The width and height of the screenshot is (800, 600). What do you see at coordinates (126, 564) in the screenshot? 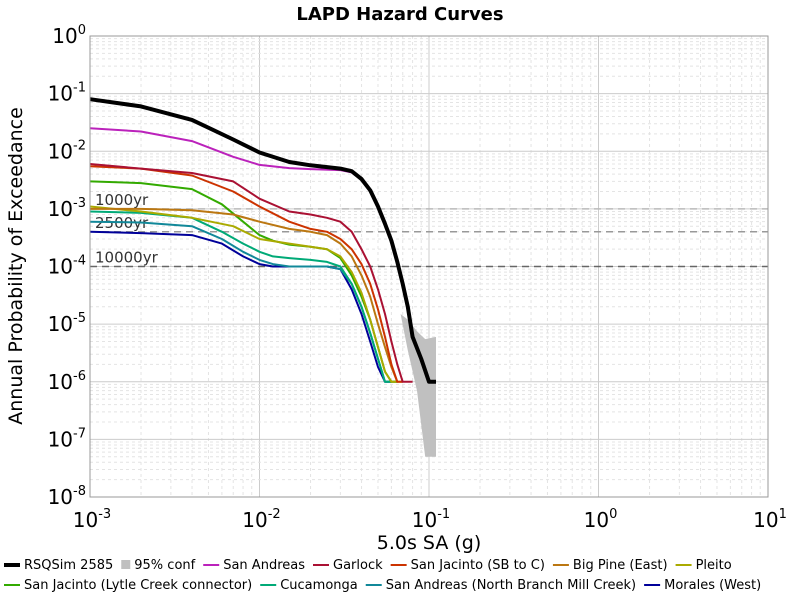
I see `legend-swatch` at bounding box center [126, 564].